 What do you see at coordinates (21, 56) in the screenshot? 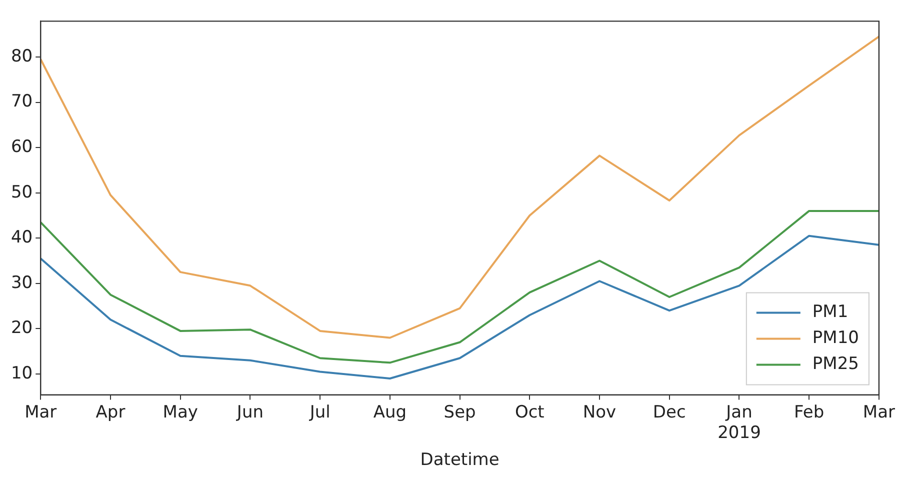
I see `y-tick-label: 80` at bounding box center [21, 56].